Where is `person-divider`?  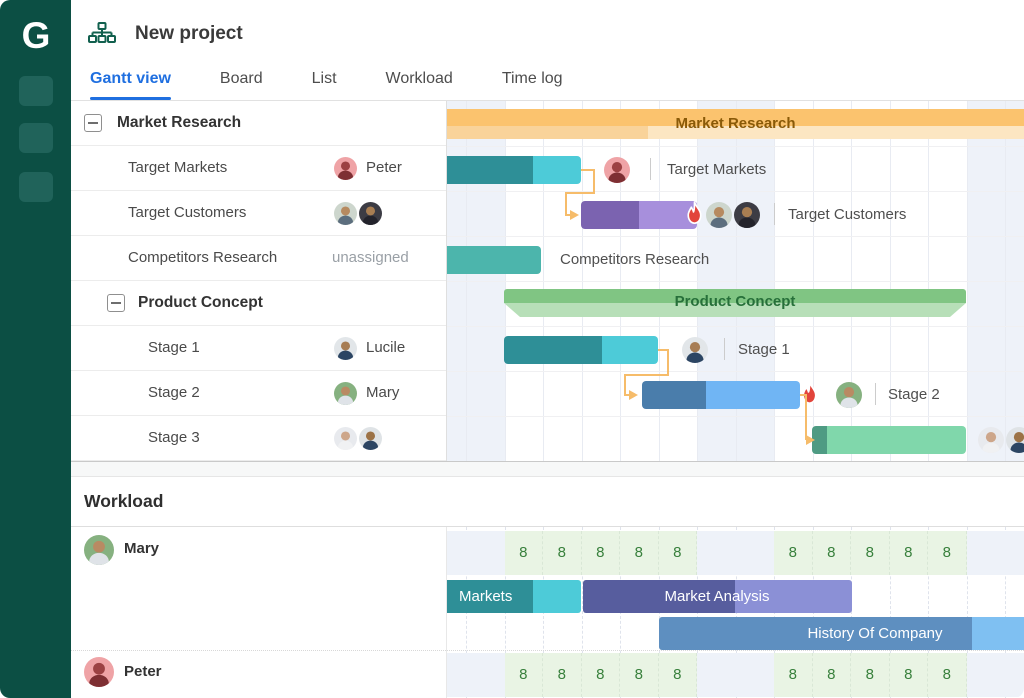
person-divider is located at coordinates (735, 650).